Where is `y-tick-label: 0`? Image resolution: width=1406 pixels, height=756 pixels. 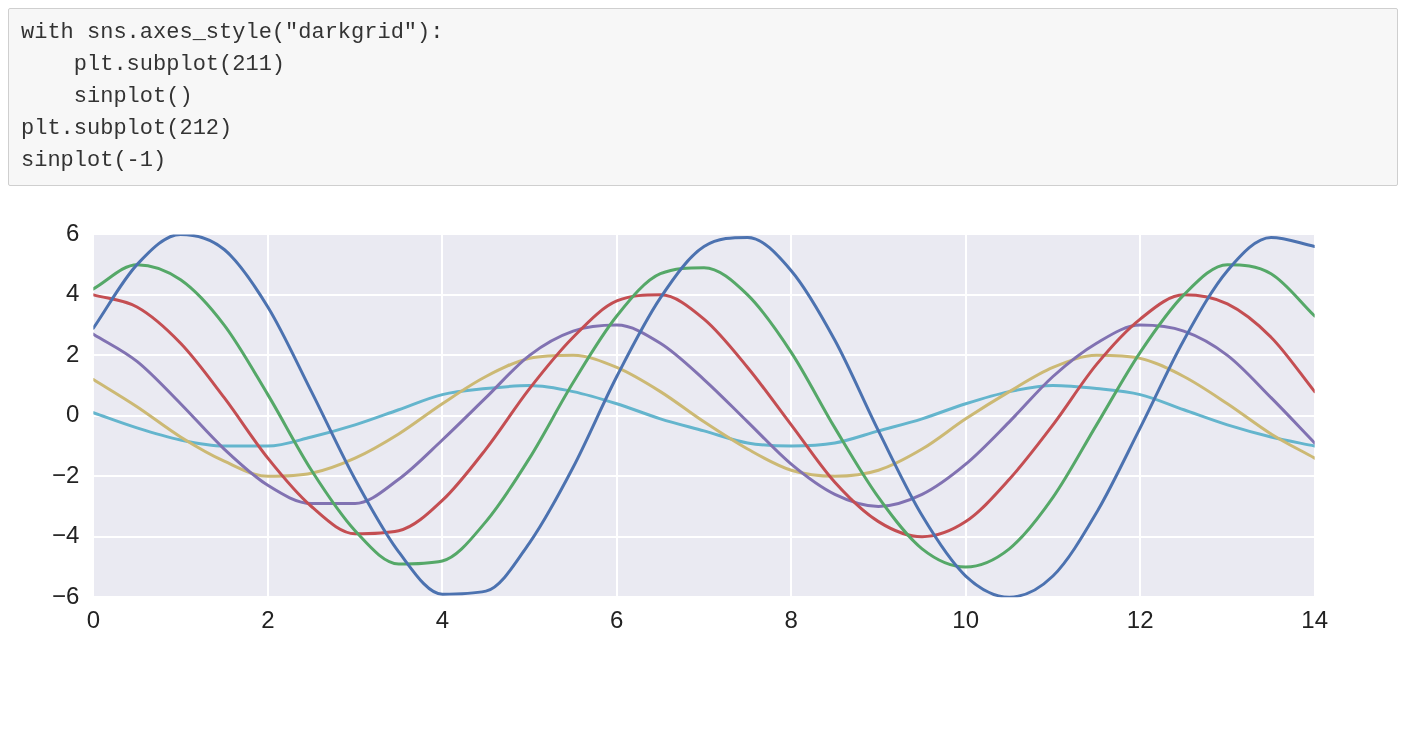
y-tick-label: 0 is located at coordinates (73, 414).